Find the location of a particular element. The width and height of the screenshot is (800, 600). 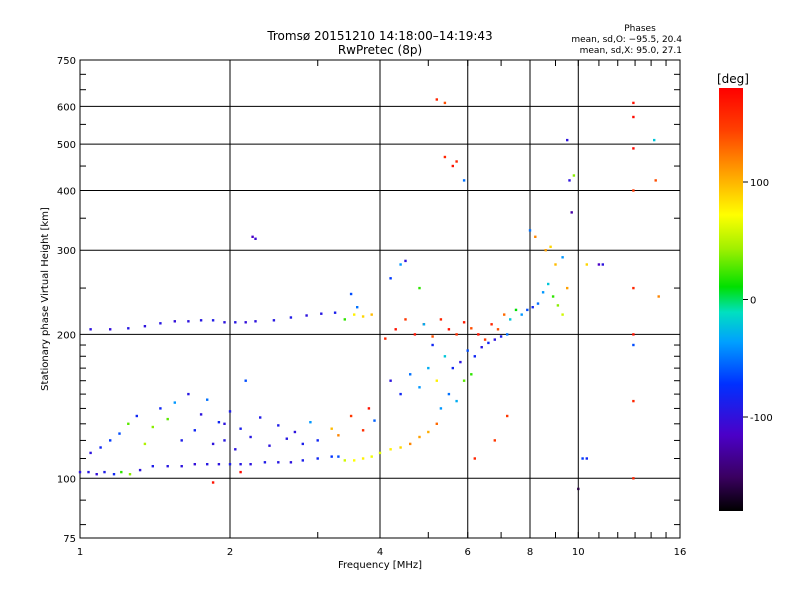

y-tick-label: 750 is located at coordinates (66, 61).